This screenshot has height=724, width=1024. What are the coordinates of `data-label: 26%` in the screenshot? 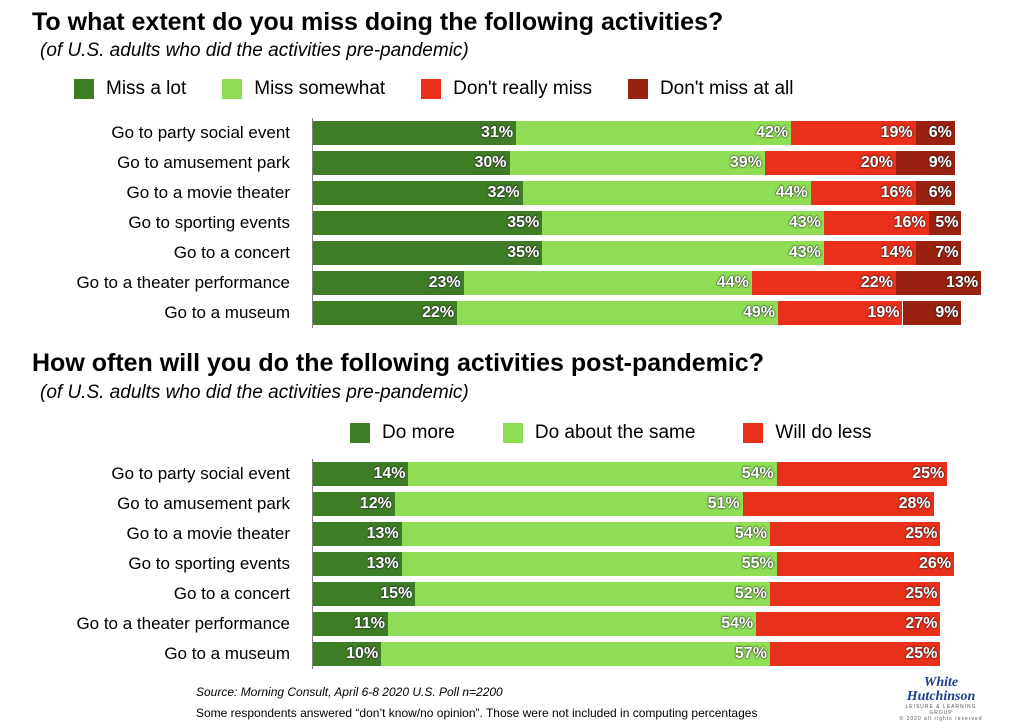 It's located at (935, 563).